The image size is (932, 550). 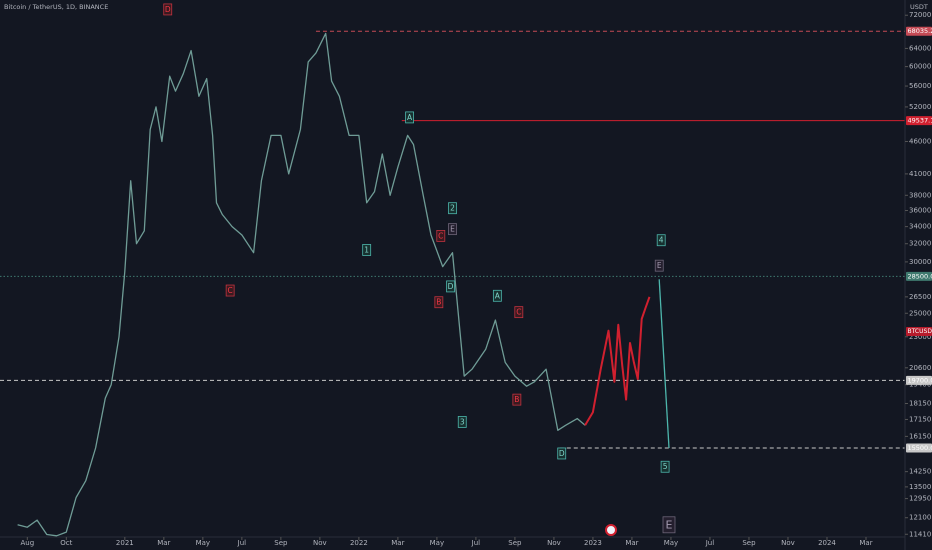 I want to click on y-tick-label: 64000.00, so click(x=920, y=48).